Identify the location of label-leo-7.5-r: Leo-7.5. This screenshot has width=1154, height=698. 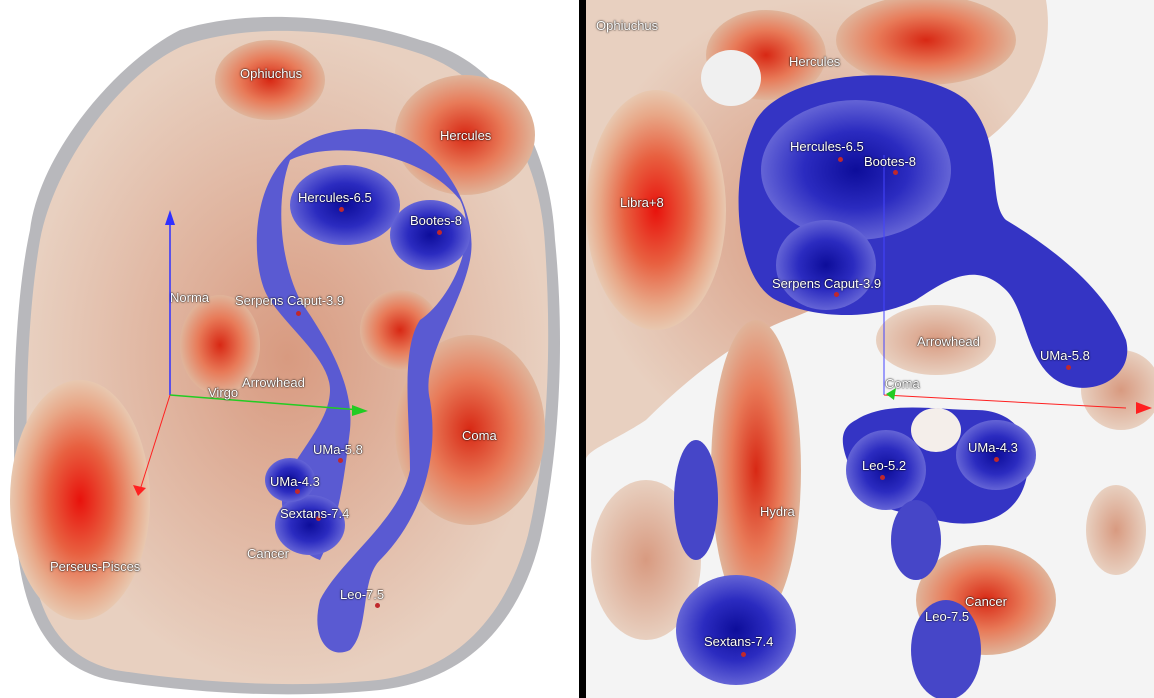
(947, 616).